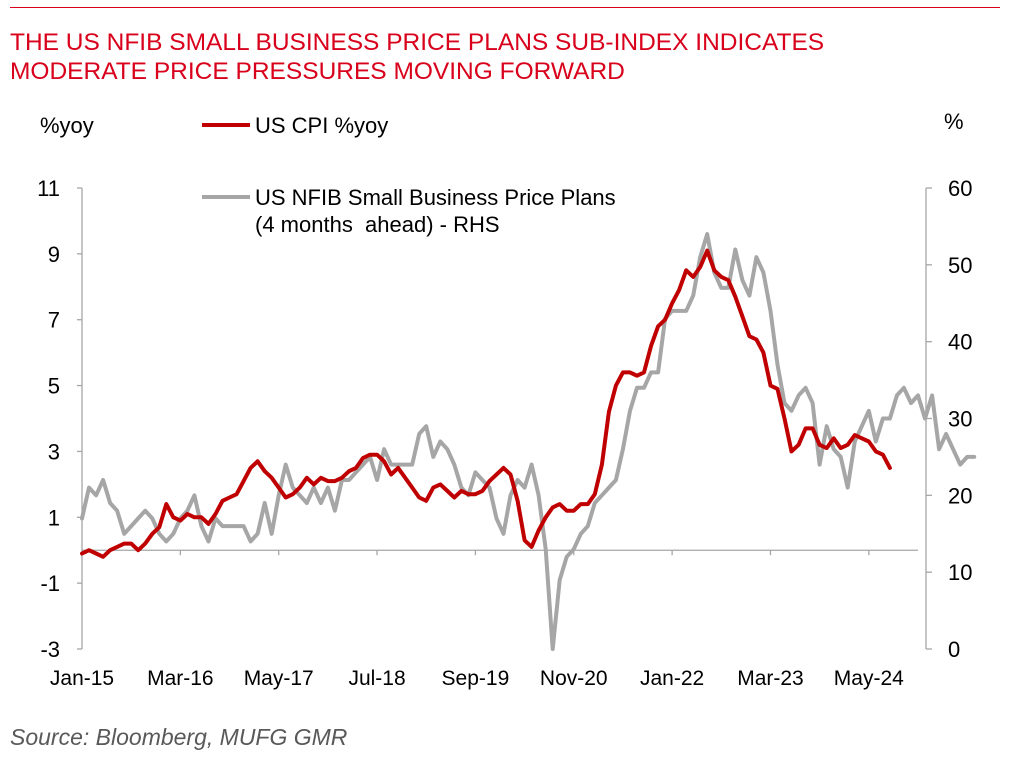 The image size is (1022, 766). Describe the element at coordinates (770, 678) in the screenshot. I see `x-axis-tick-label: Mar-23` at that location.